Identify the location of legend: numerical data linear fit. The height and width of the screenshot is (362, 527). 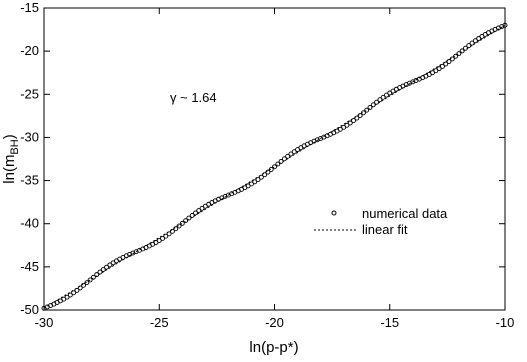
(381, 221).